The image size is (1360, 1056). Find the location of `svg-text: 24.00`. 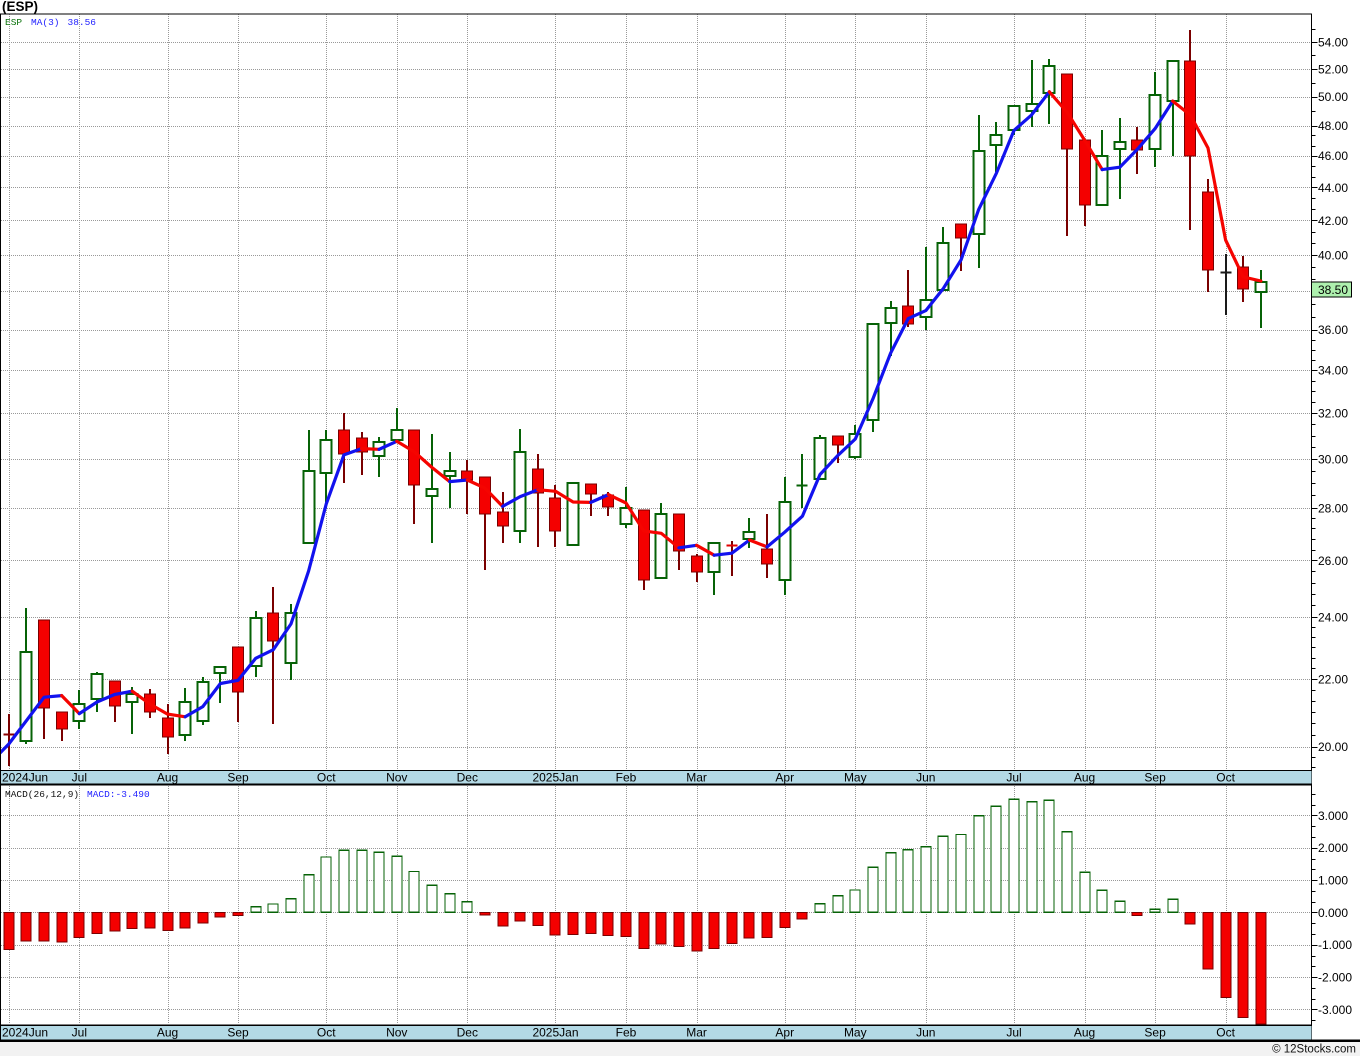

svg-text: 24.00 is located at coordinates (1333, 618).